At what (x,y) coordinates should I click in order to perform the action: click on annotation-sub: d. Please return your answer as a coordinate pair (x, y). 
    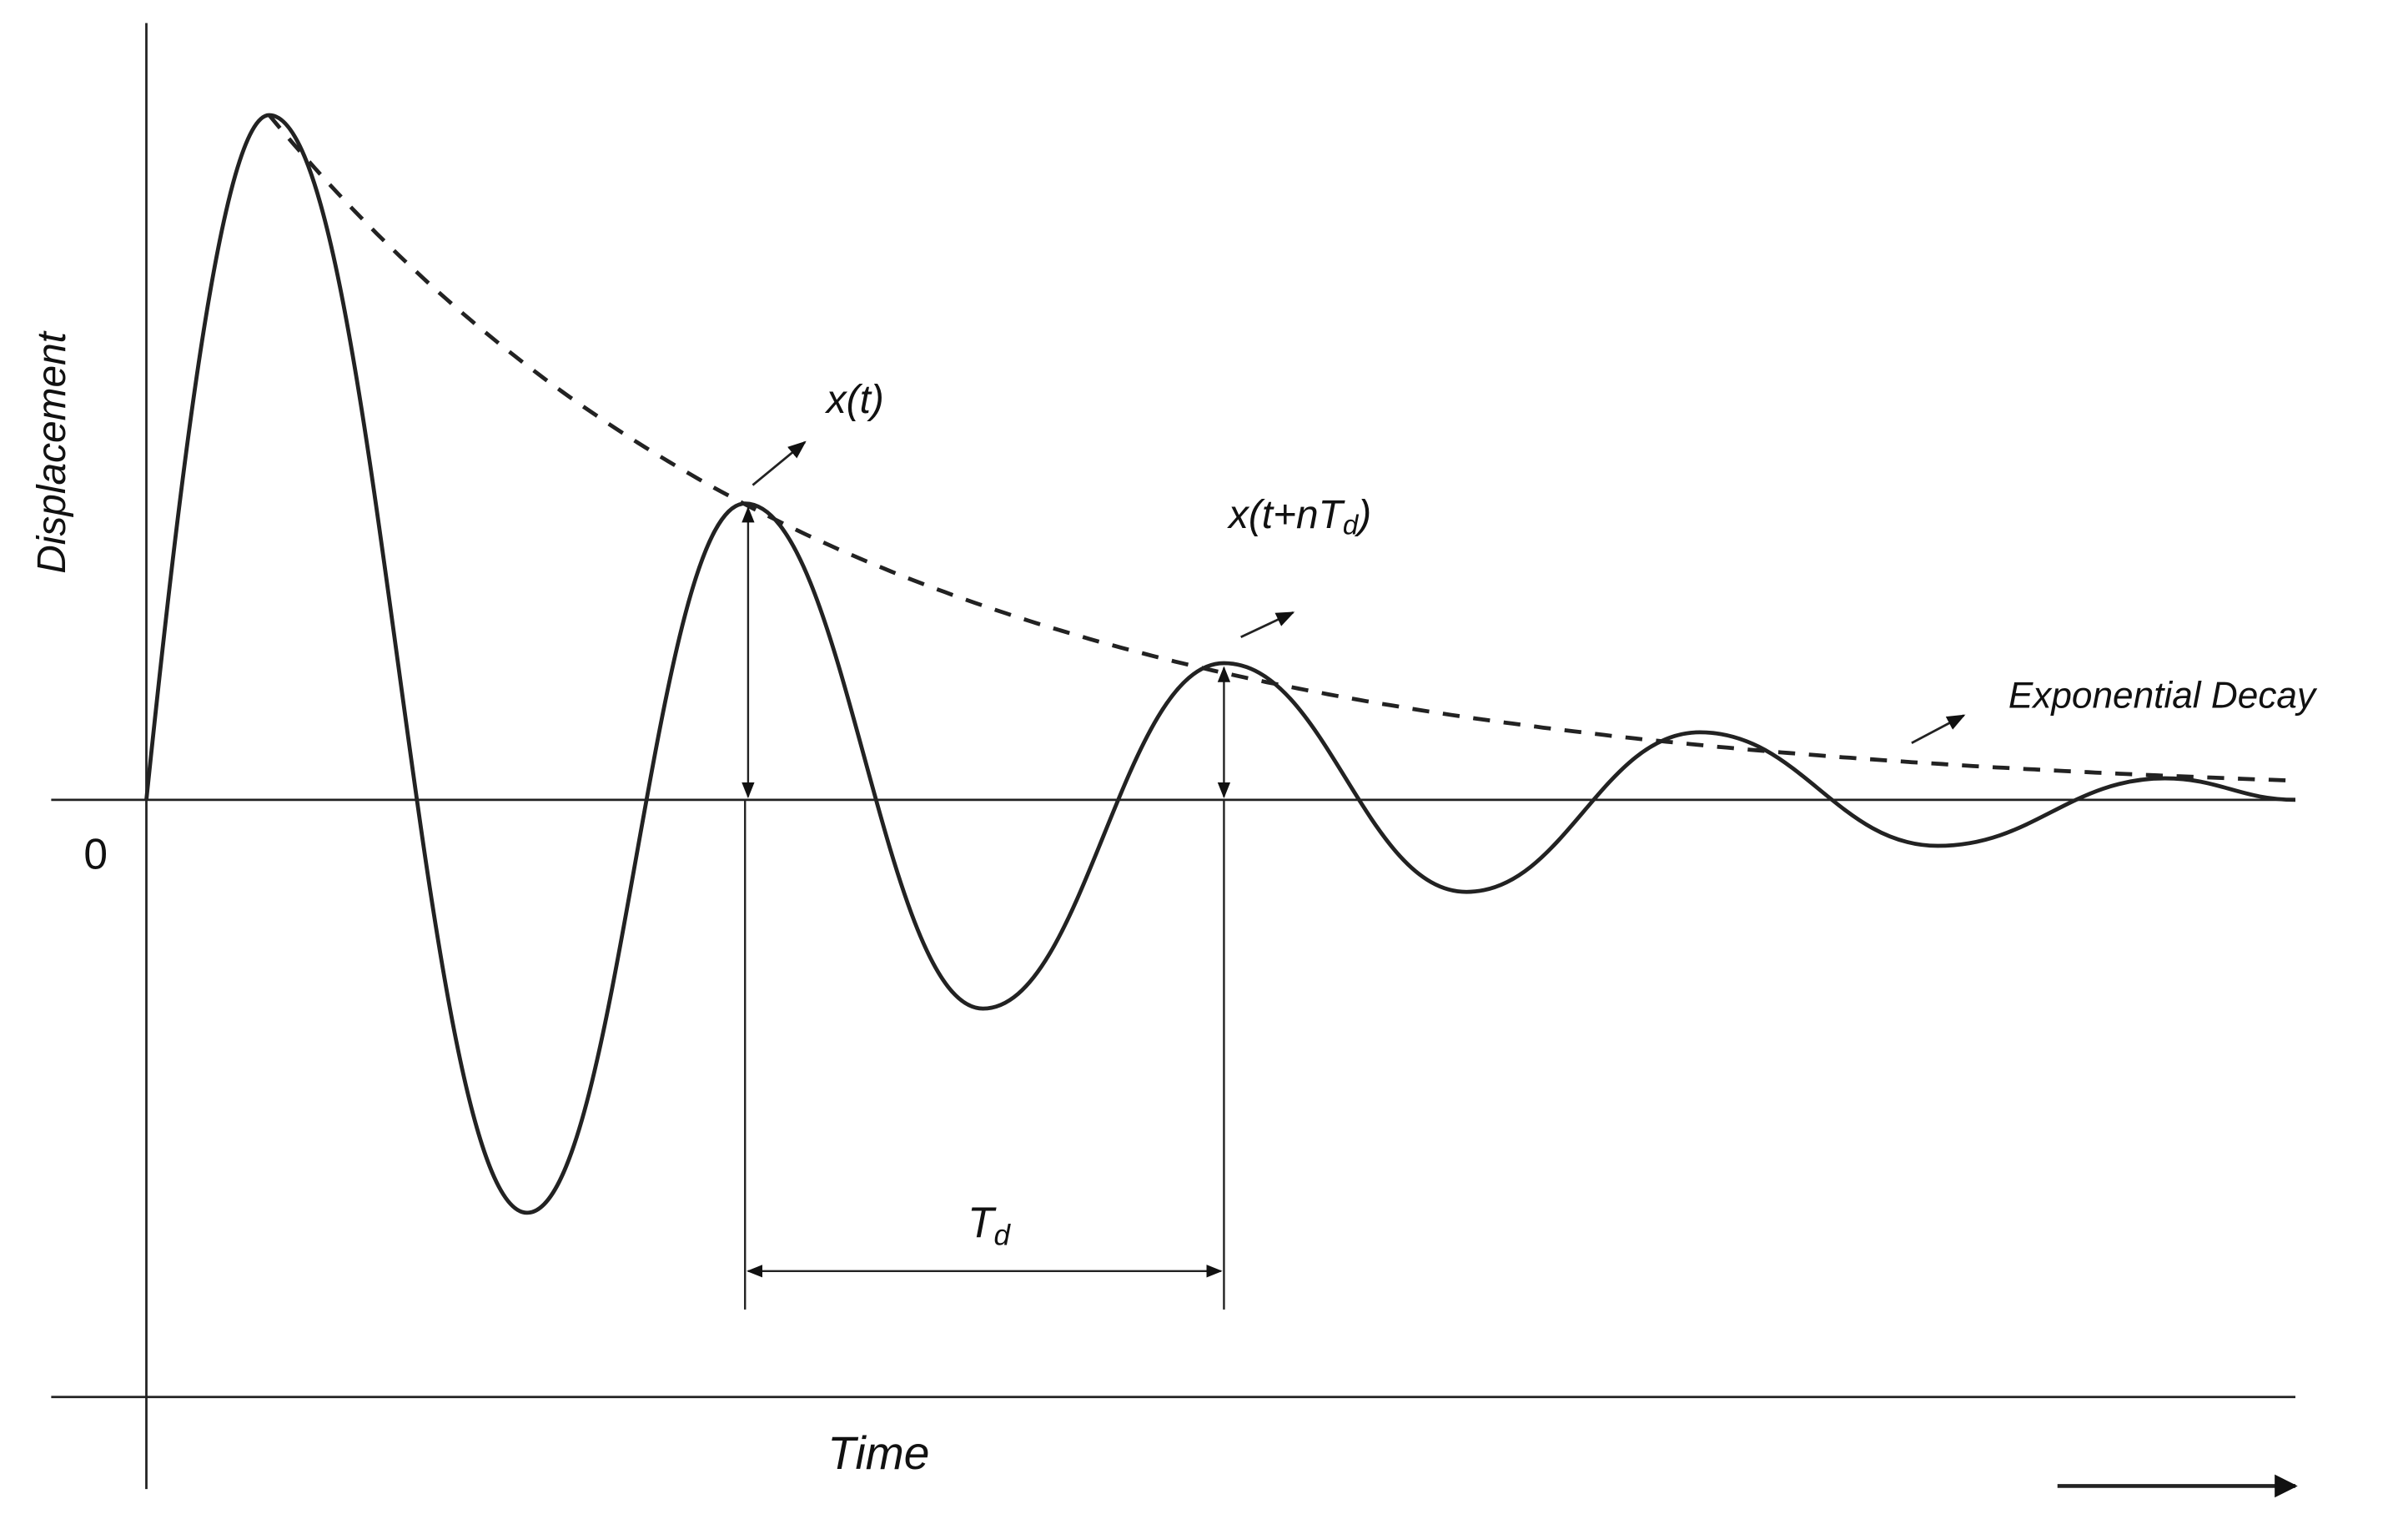
    Looking at the image, I should click on (1351, 525).